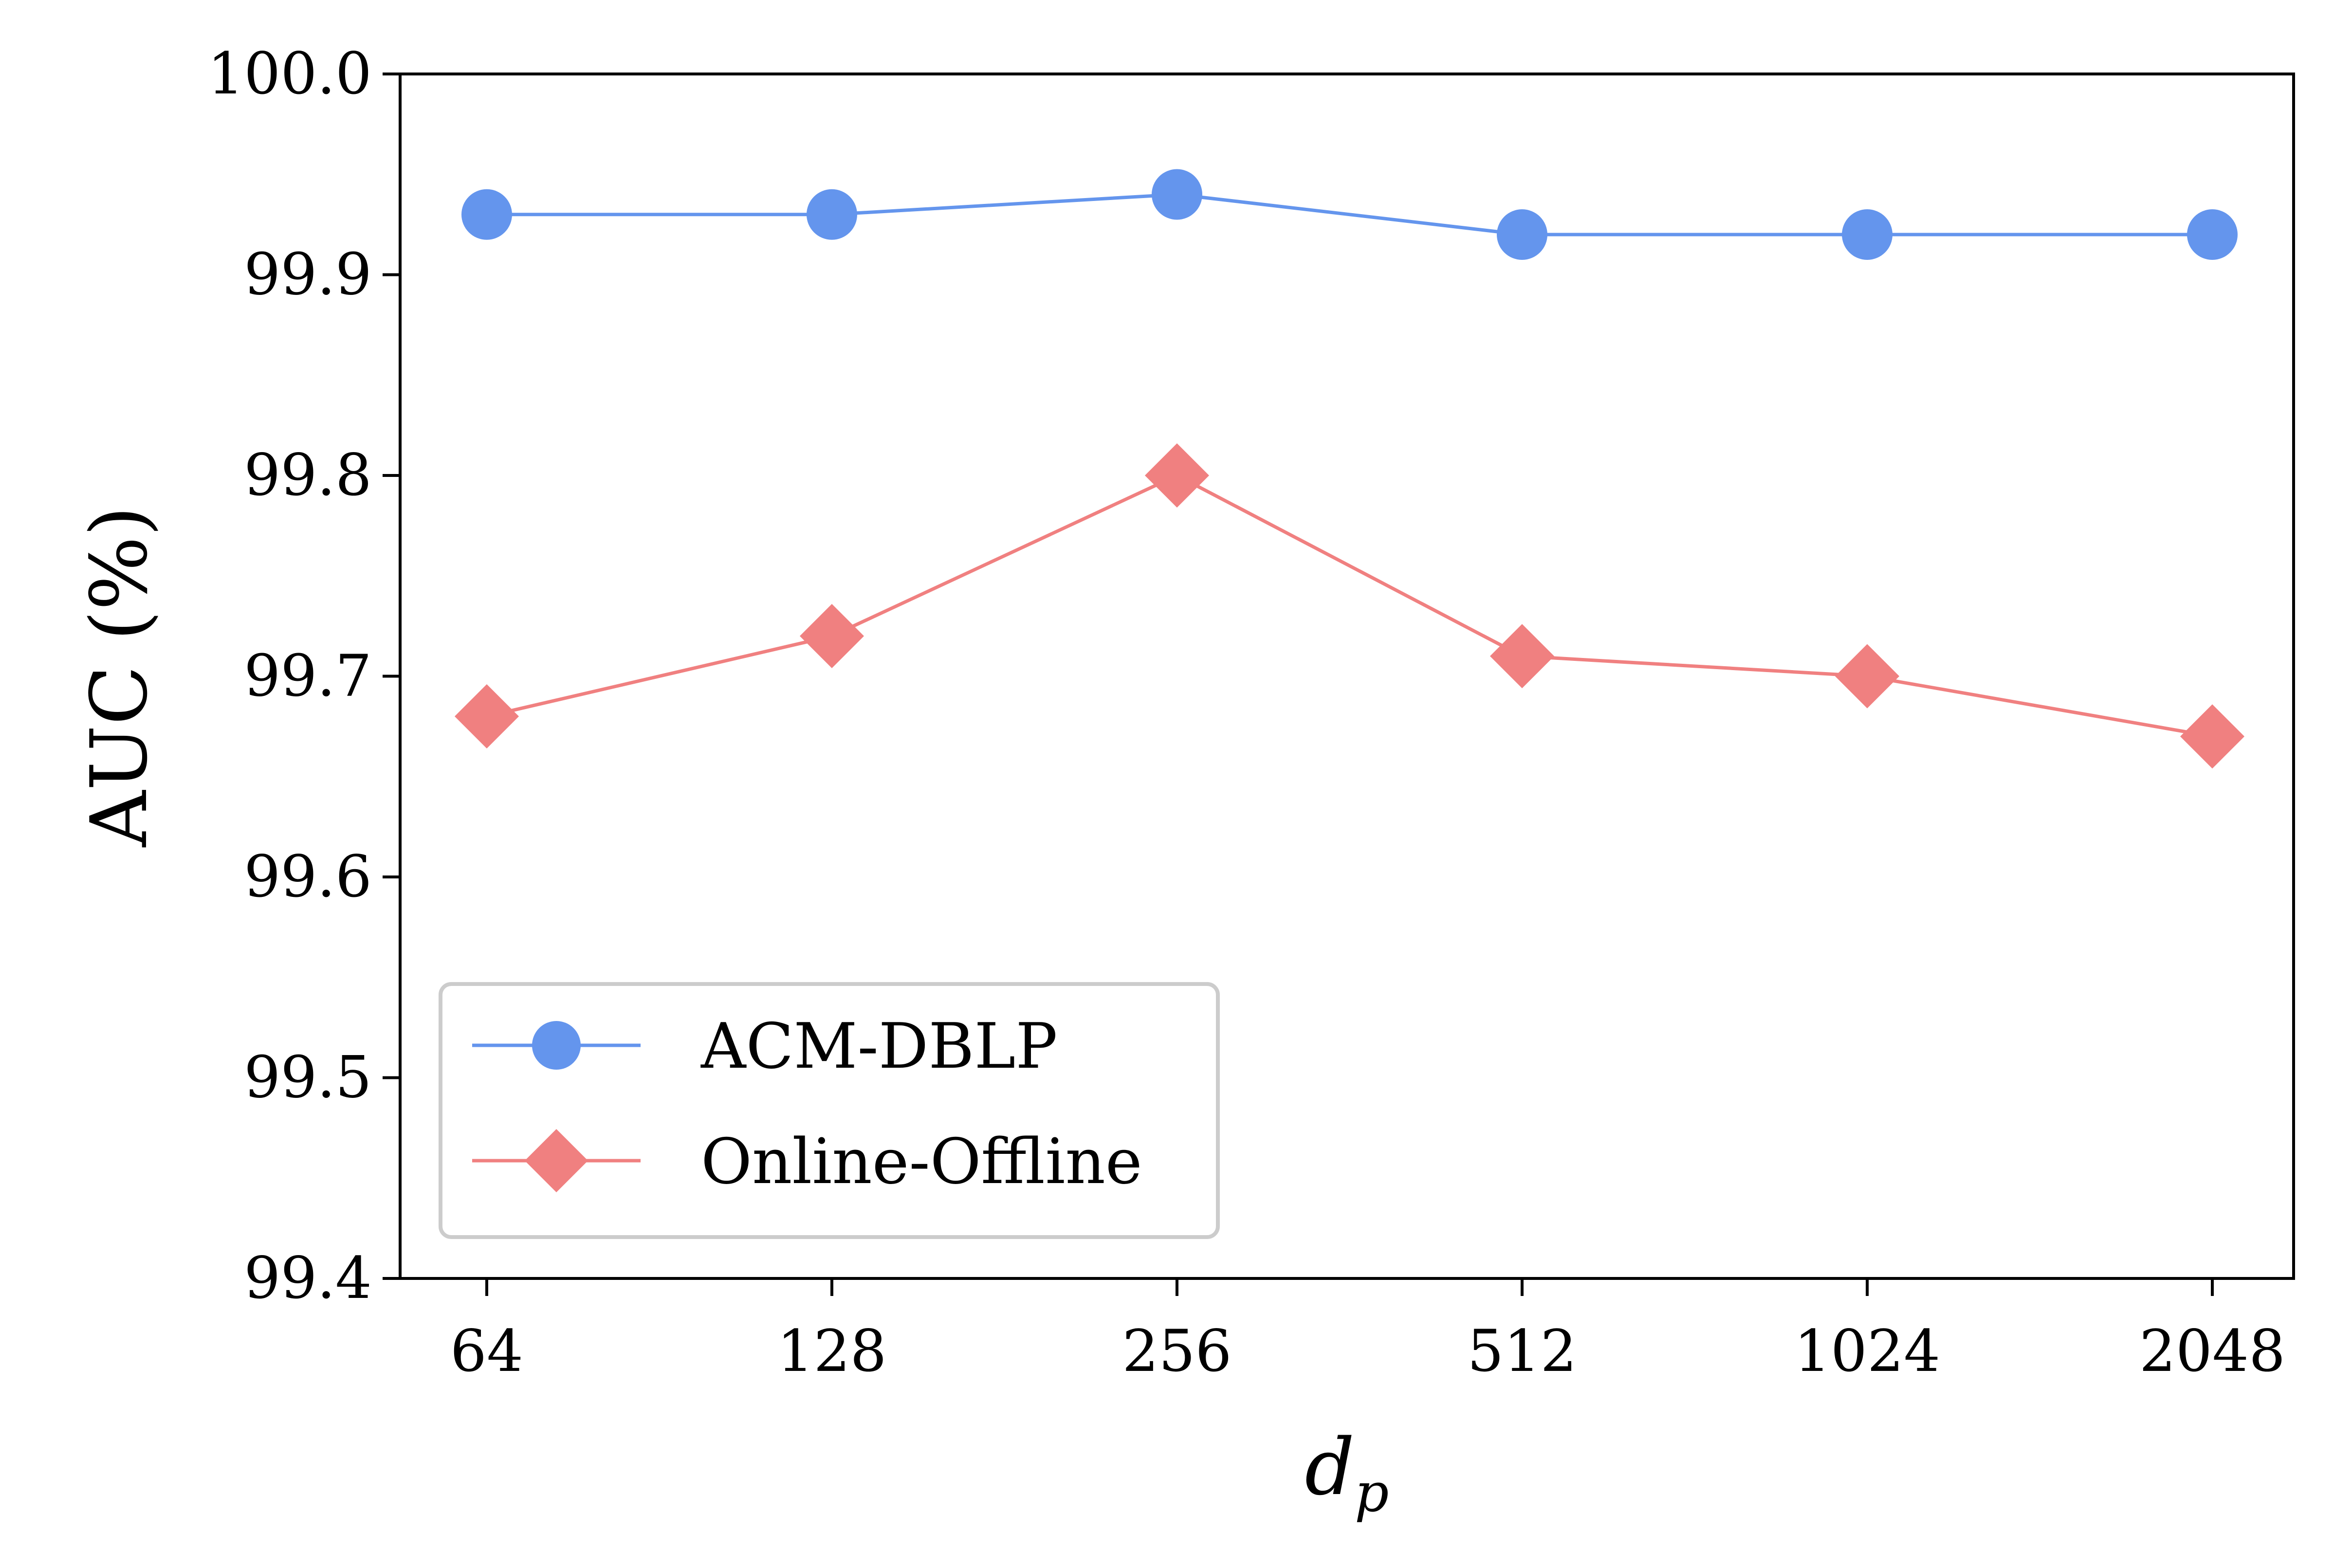 The width and height of the screenshot is (2334, 1568). What do you see at coordinates (831, 1351) in the screenshot?
I see `x-tick-label: 128` at bounding box center [831, 1351].